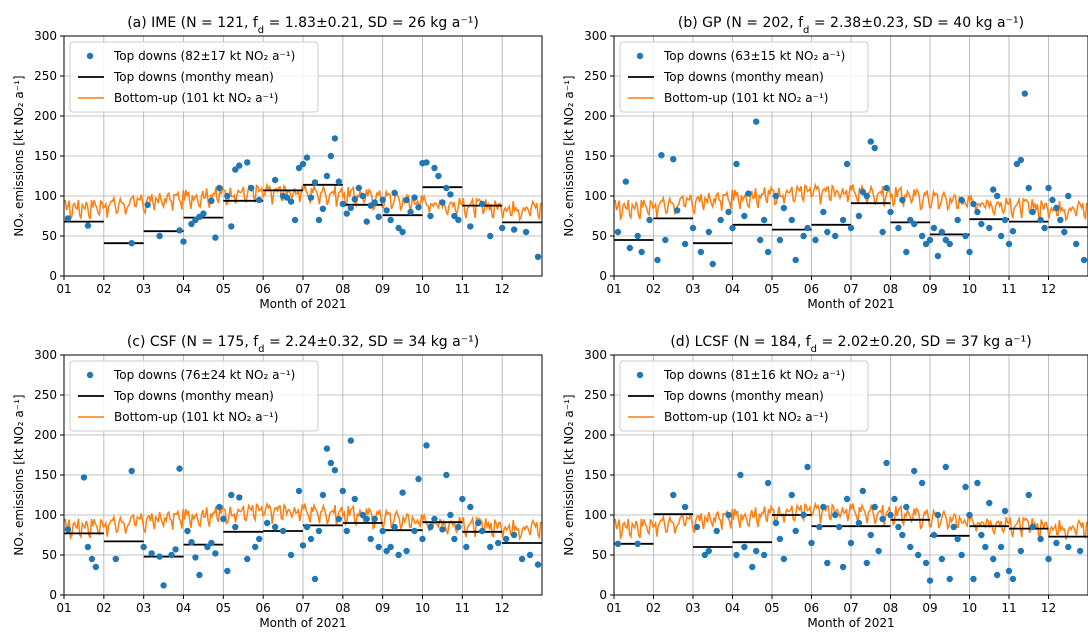 The width and height of the screenshot is (1088, 634). I want to click on x-tick-label: 04, so click(183, 608).